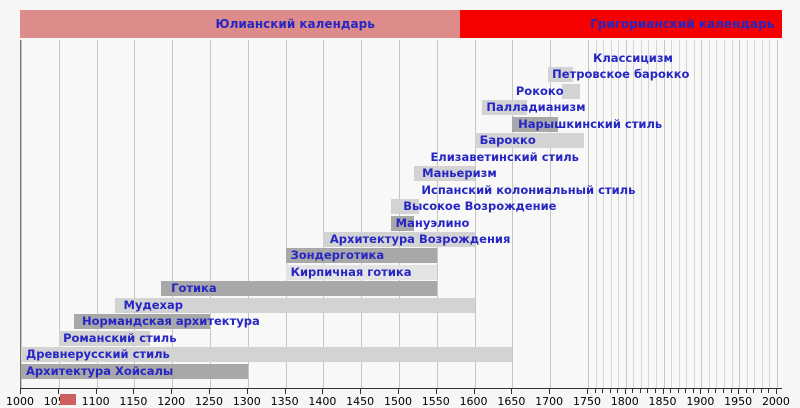 This screenshot has width=800, height=408. What do you see at coordinates (480, 206) in the screenshot?
I see `style-label: Высокое Возрождение` at bounding box center [480, 206].